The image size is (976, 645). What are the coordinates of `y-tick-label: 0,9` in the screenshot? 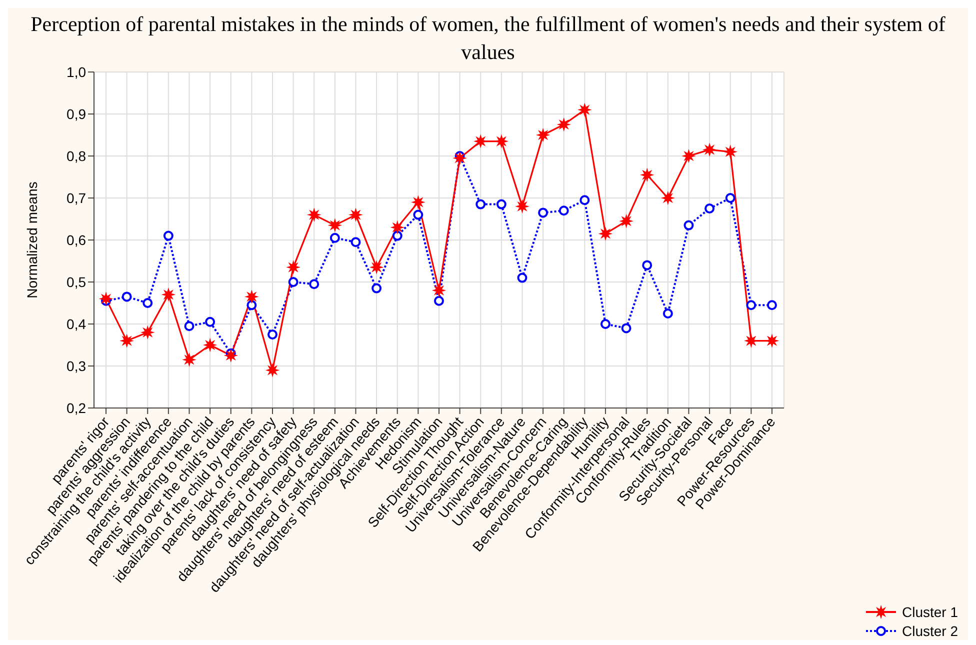 It's located at (76, 114).